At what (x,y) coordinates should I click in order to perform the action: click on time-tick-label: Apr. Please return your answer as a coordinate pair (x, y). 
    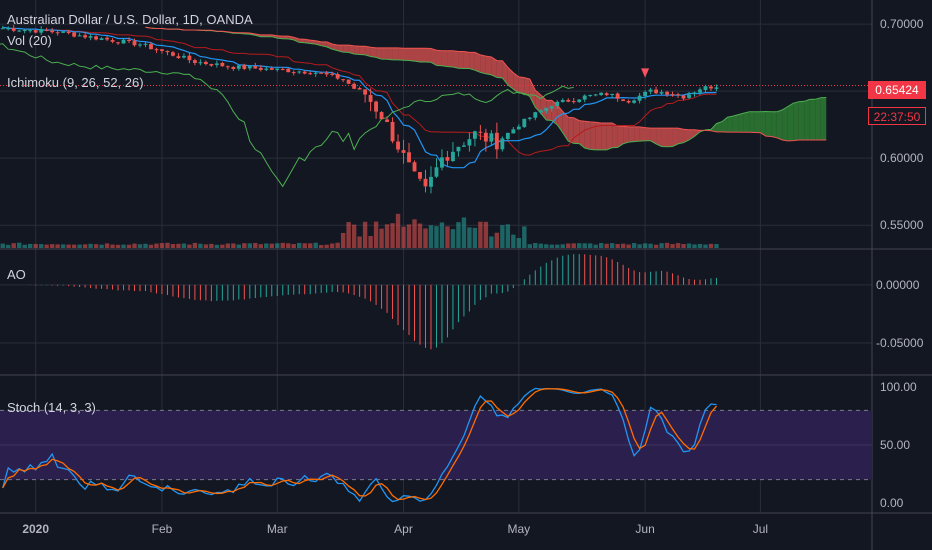
    Looking at the image, I should click on (403, 529).